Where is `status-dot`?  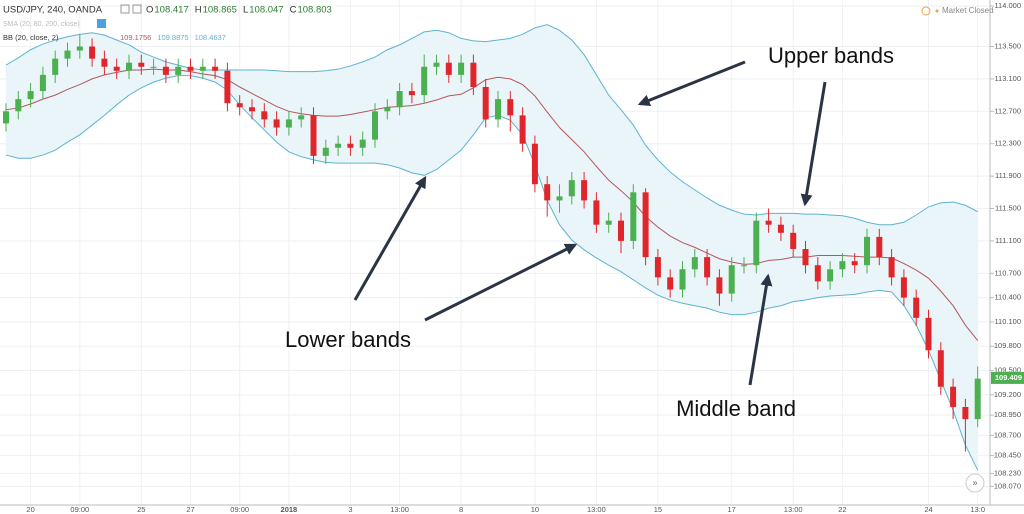 status-dot is located at coordinates (937, 11).